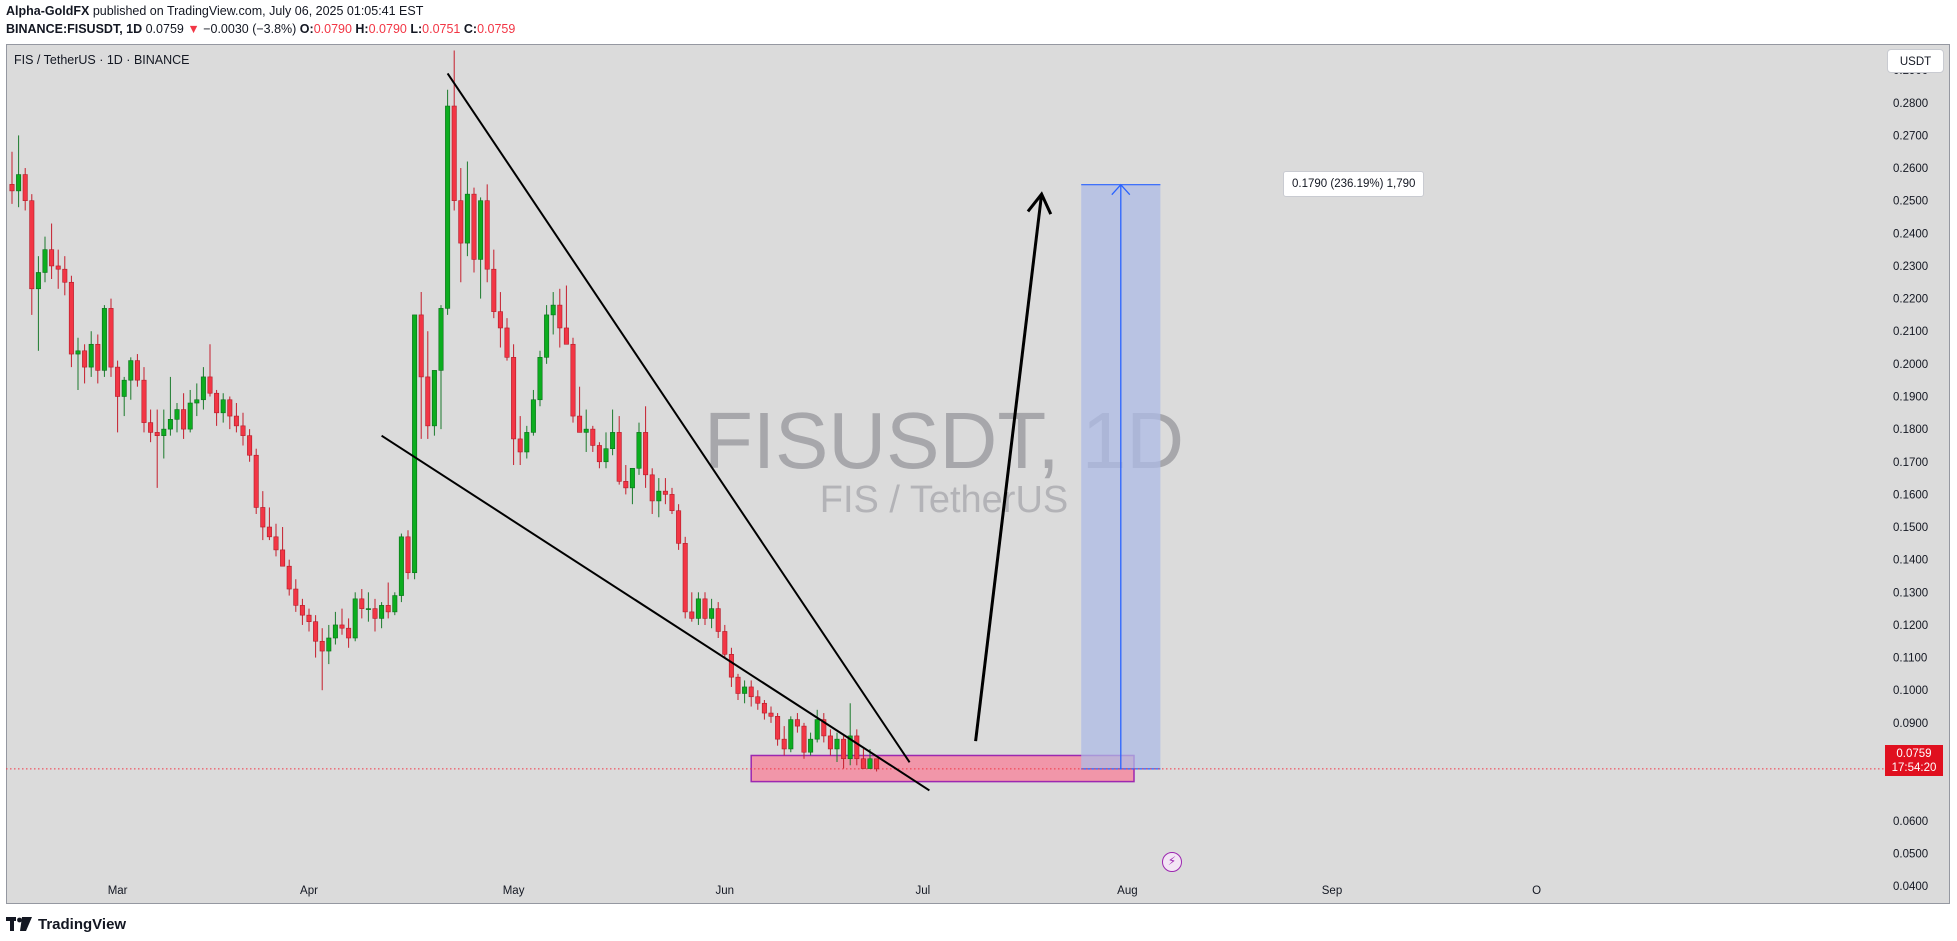  What do you see at coordinates (441, 29) in the screenshot?
I see `low-value: 0.0751` at bounding box center [441, 29].